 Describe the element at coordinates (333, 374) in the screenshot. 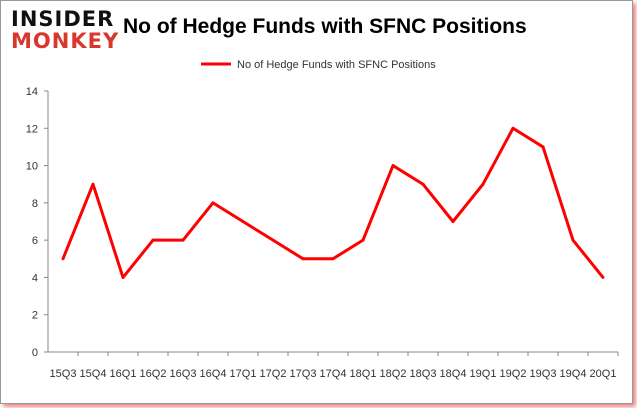

I see `x-tick-label: 17Q4` at that location.